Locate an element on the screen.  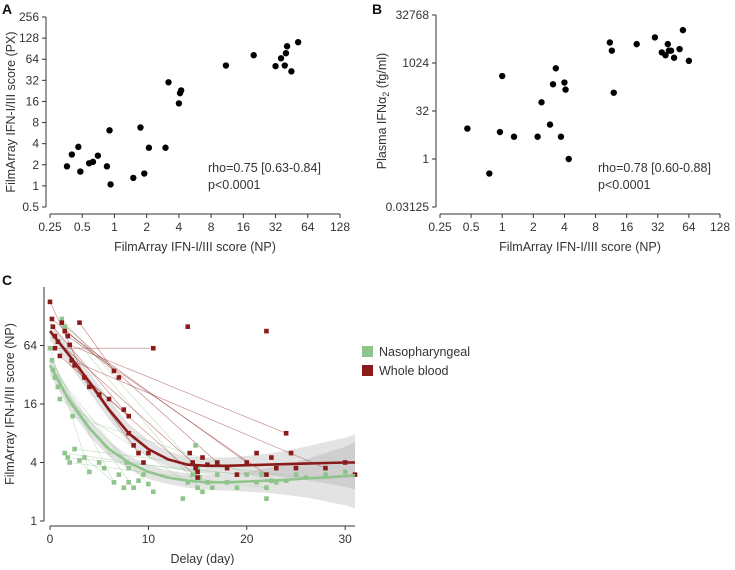
panel-a-x-tick-label: 16 is located at coordinates (244, 227).